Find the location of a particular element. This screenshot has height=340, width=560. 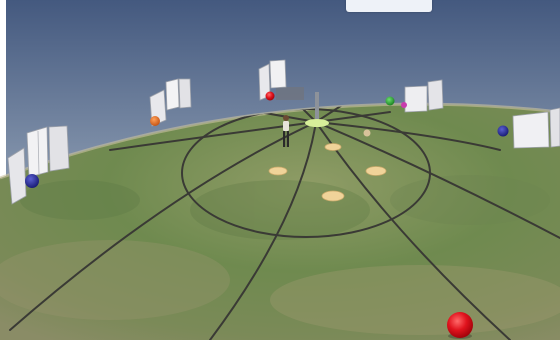

panel-stand-left is located at coordinates (38, 165).